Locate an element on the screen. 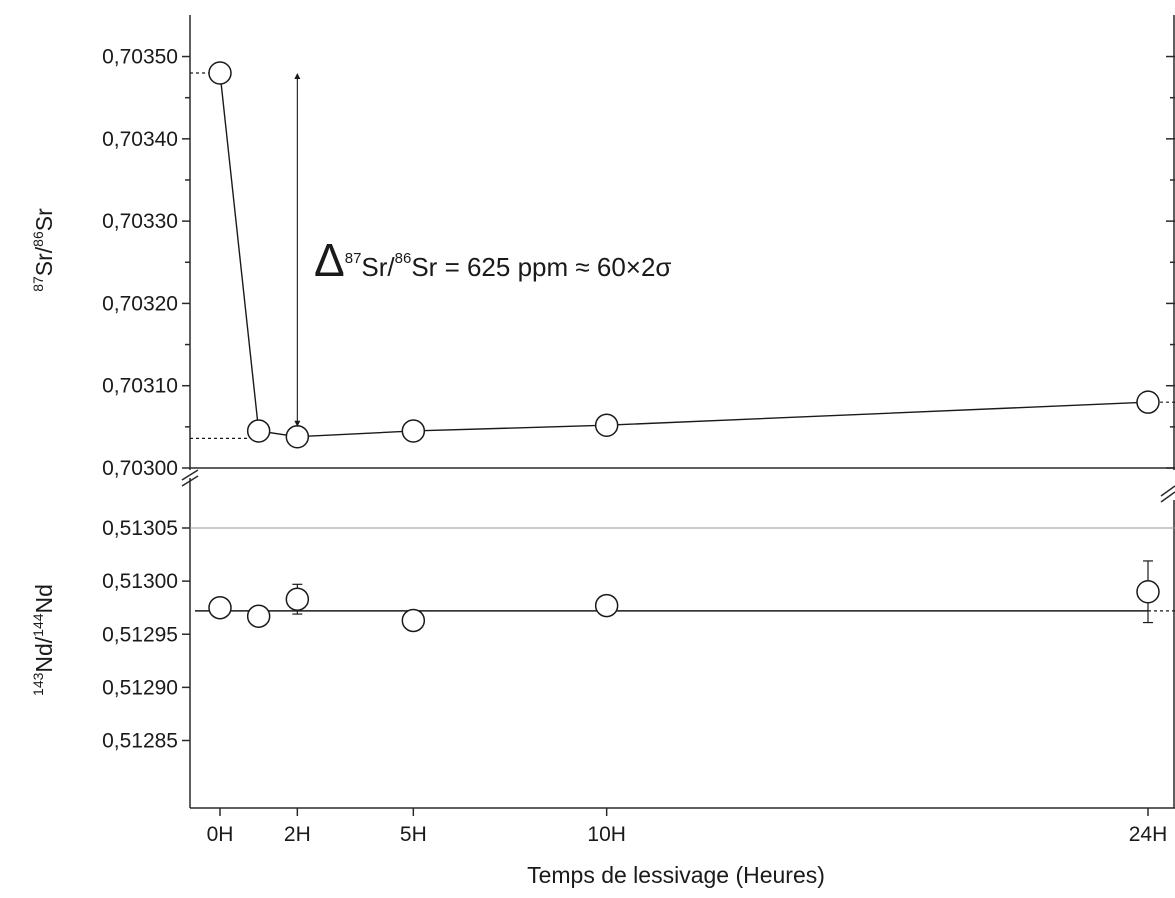 The width and height of the screenshot is (1175, 898). sr-ylabel-sup1: 87 is located at coordinates (38, 284).